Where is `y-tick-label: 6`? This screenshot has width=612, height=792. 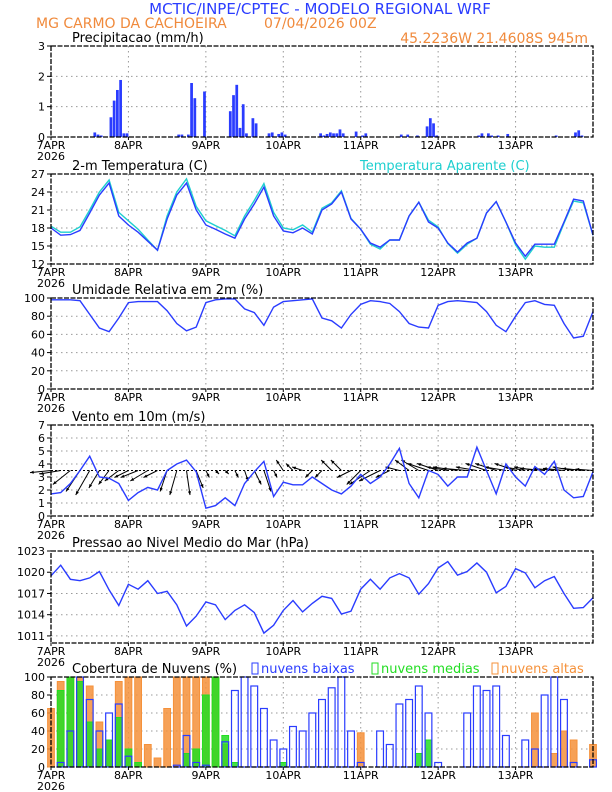 y-tick-label: 6 is located at coordinates (41, 438).